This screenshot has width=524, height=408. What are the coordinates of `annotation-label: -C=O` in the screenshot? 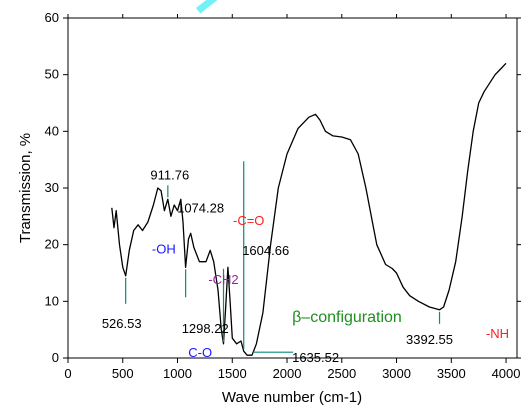 It's located at (248, 220).